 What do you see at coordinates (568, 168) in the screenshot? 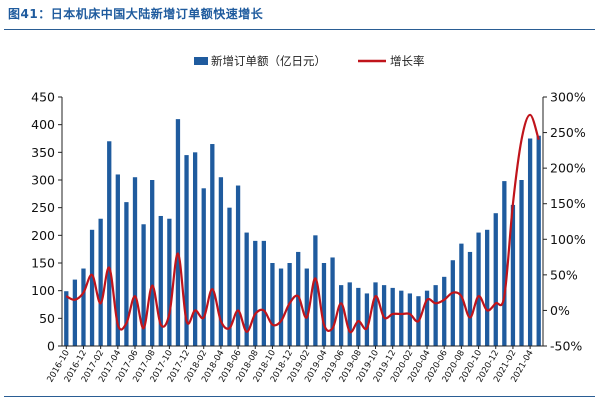
I see `y-right-tick-label: 200%` at bounding box center [568, 168].